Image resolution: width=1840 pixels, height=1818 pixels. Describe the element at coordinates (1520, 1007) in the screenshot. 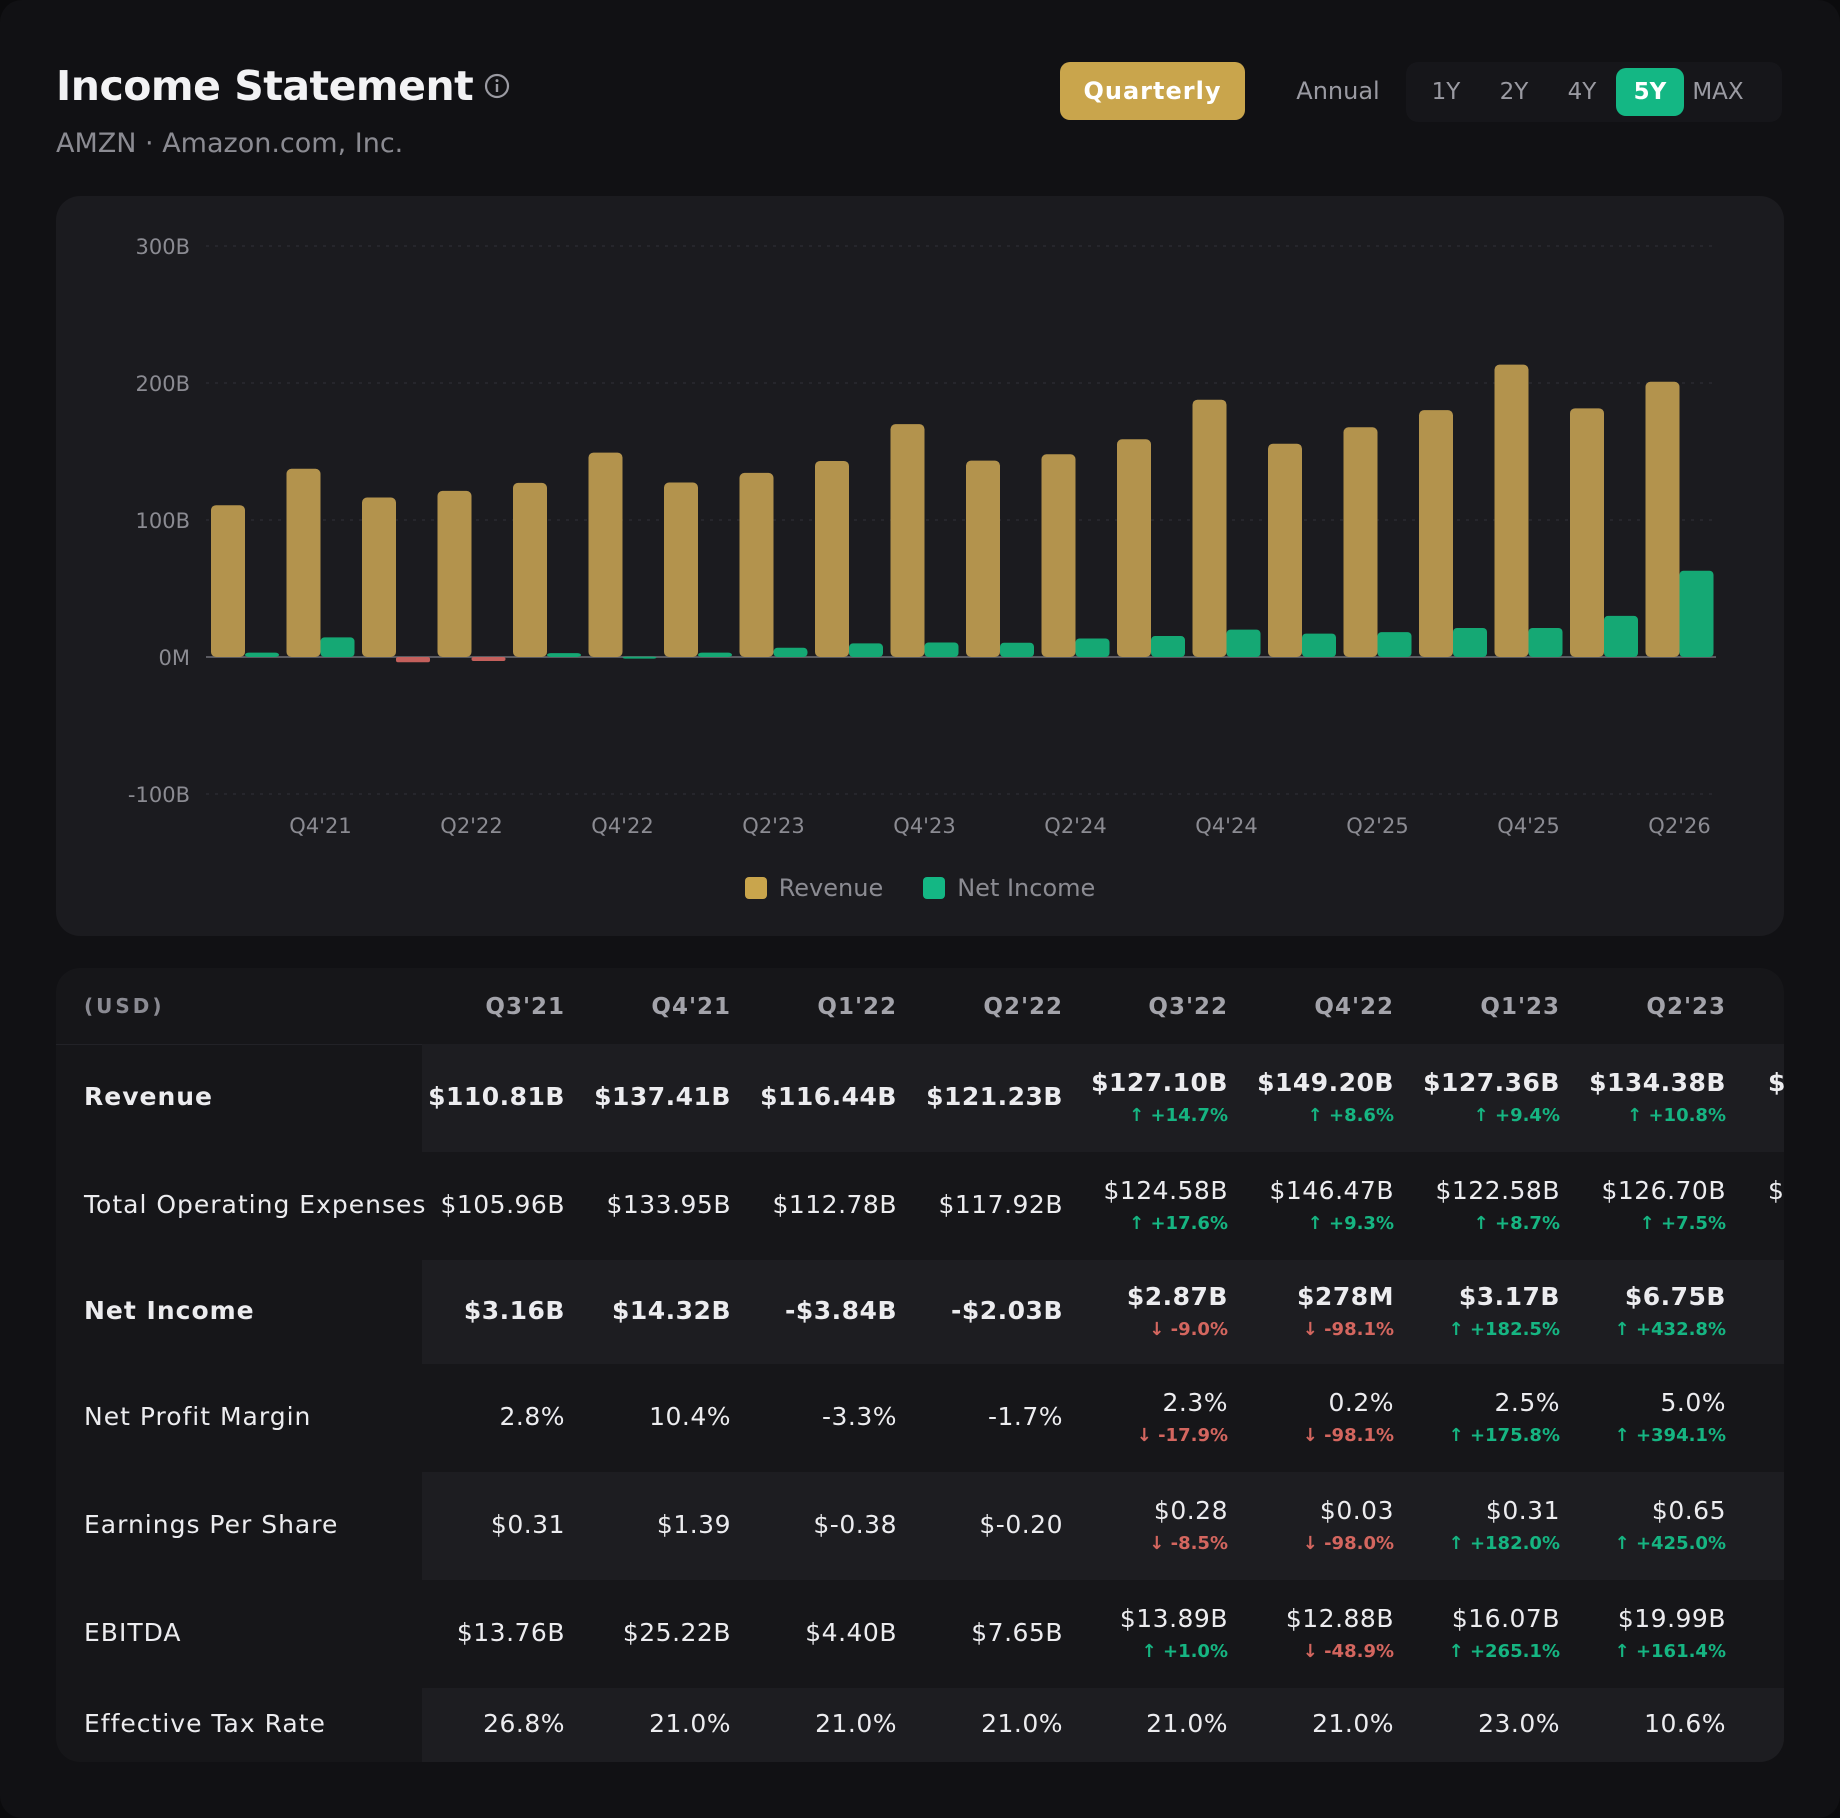

I see `column-header: Q1'23` at that location.